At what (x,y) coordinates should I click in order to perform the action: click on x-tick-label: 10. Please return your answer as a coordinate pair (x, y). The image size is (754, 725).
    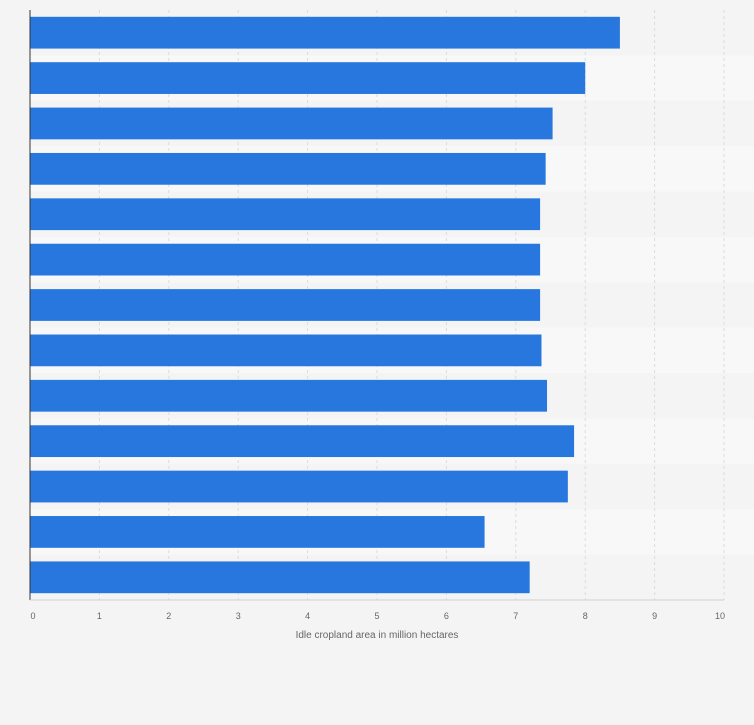
    Looking at the image, I should click on (720, 616).